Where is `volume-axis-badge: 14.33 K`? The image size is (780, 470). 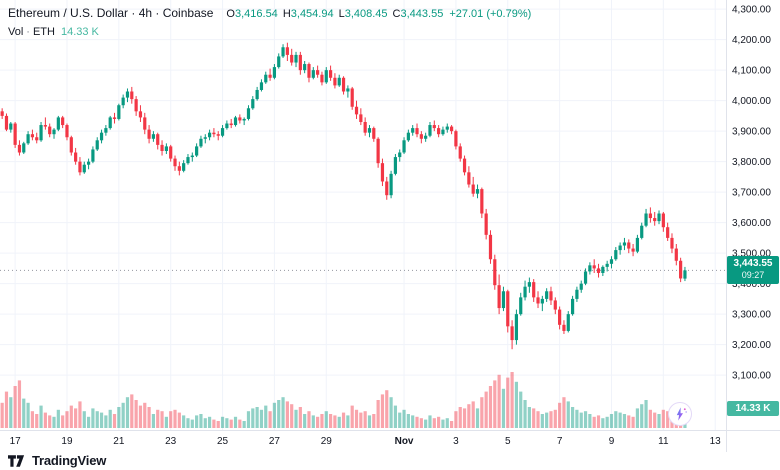 volume-axis-badge: 14.33 K is located at coordinates (753, 408).